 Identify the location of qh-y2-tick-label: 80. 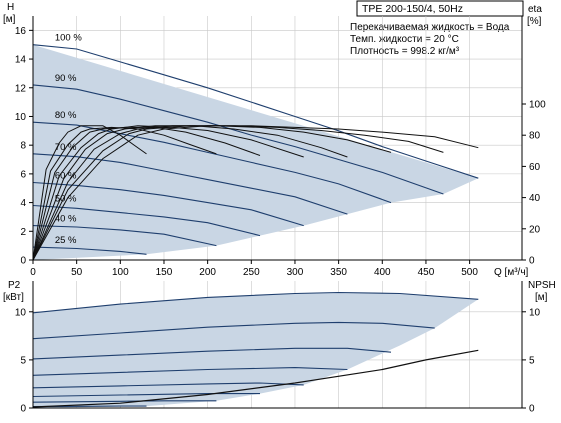
(535, 136).